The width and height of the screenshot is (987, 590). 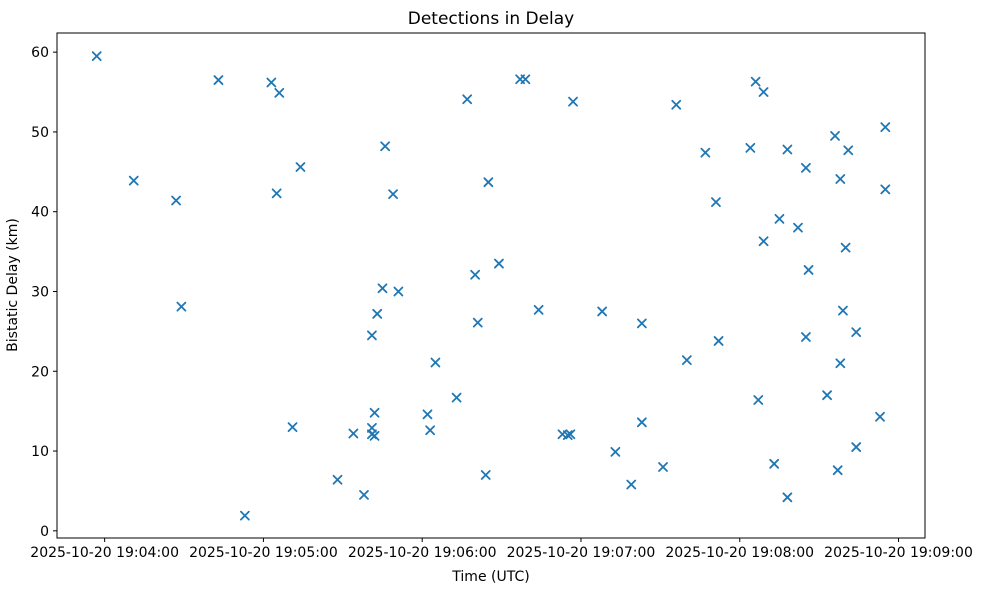 I want to click on x-tick-label: 2025-10-20 19:04:00, so click(x=104, y=553).